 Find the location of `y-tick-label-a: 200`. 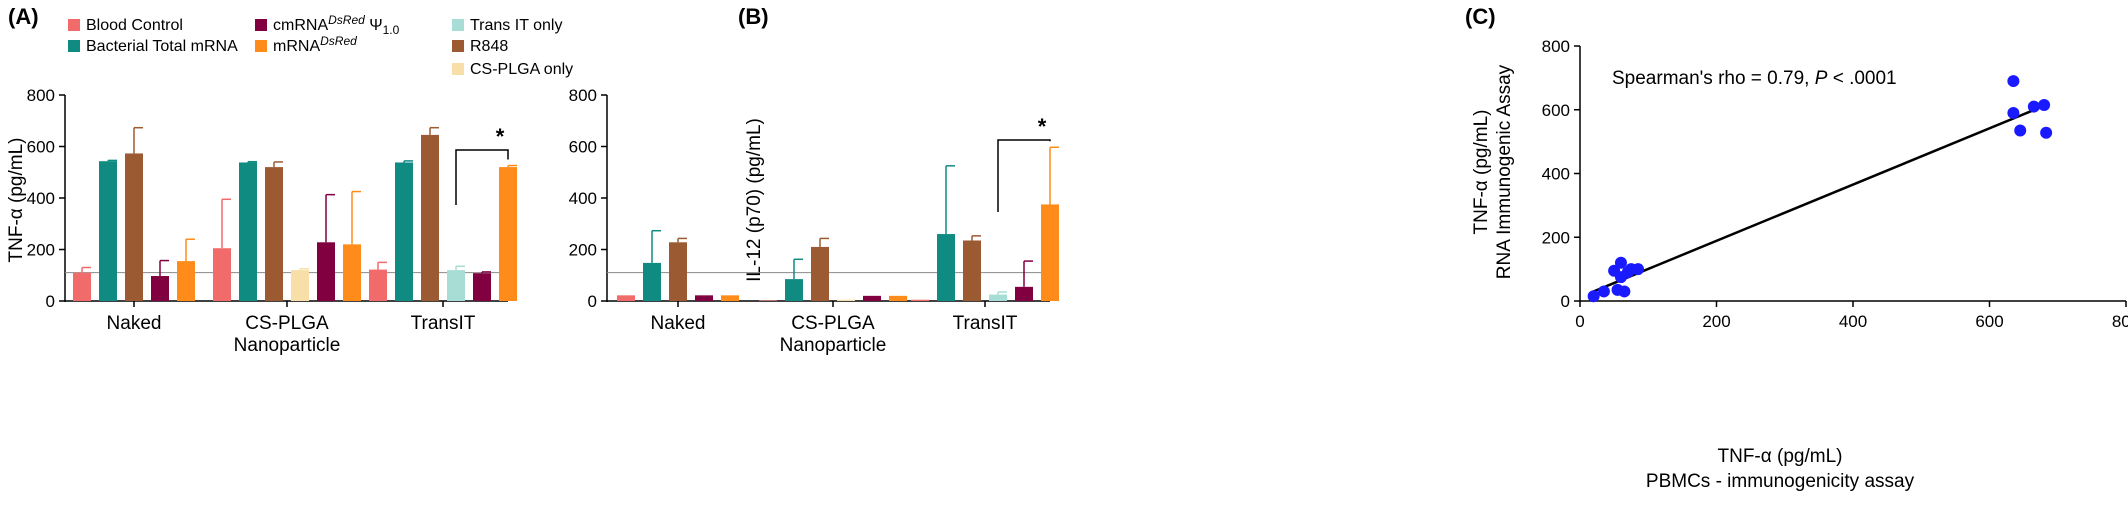

y-tick-label-a: 200 is located at coordinates (41, 250).